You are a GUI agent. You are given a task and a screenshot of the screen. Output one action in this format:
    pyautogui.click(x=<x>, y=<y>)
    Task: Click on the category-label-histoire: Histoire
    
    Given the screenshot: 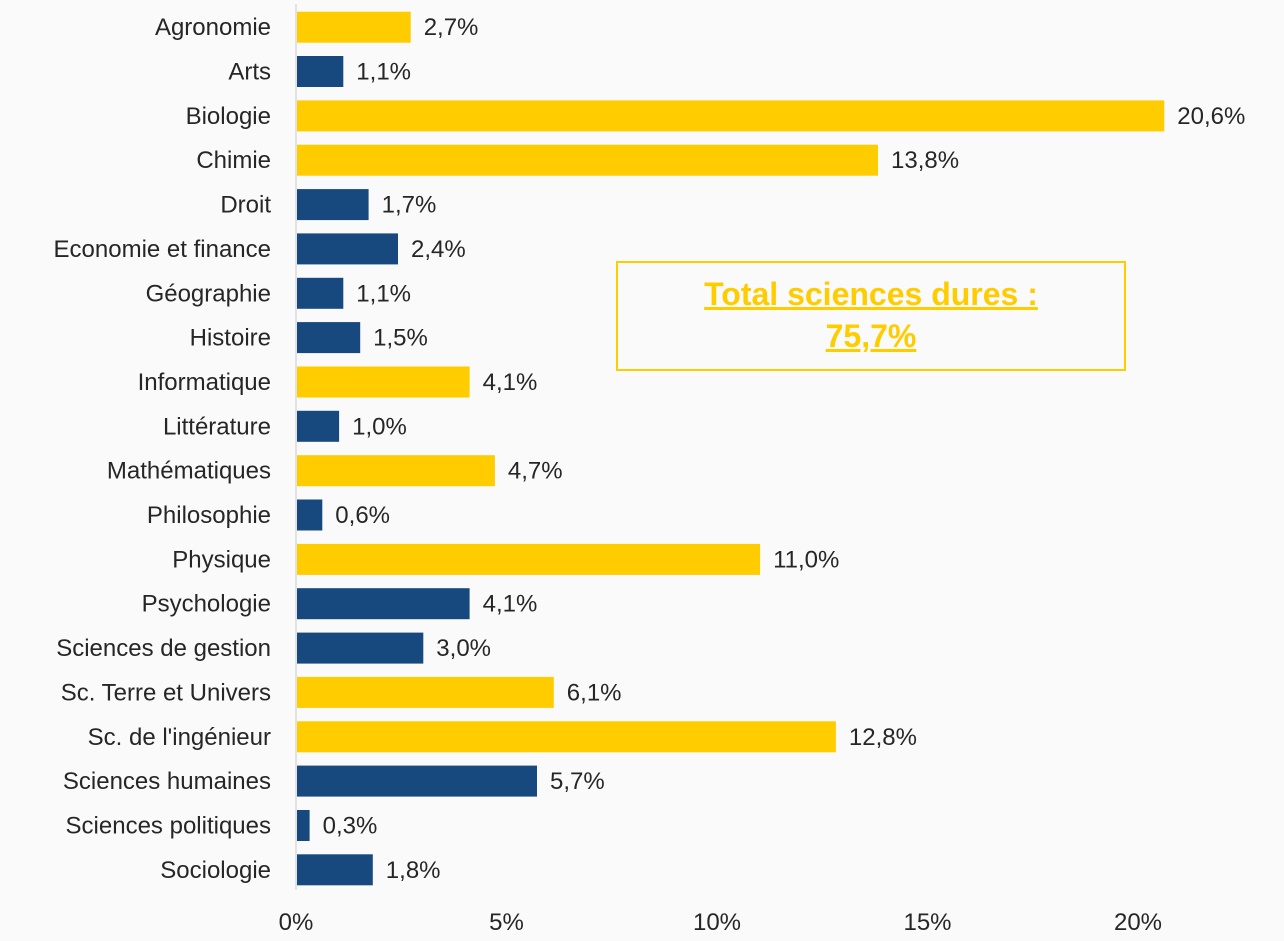 What is the action you would take?
    pyautogui.click(x=230, y=338)
    